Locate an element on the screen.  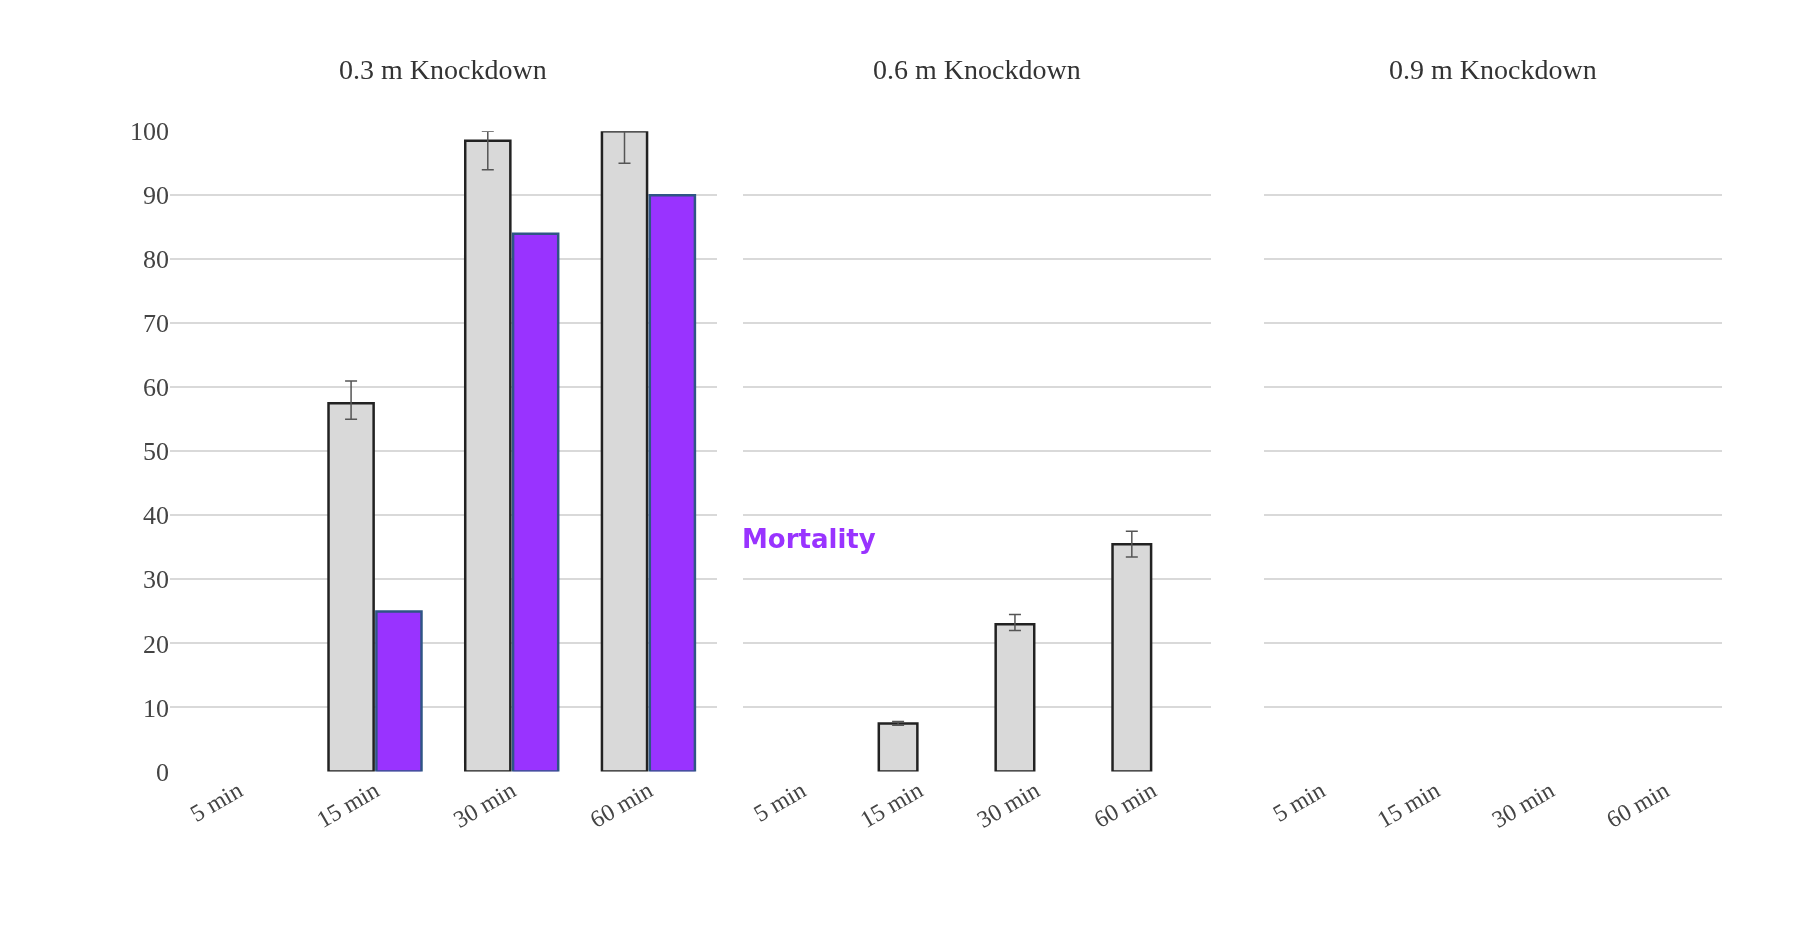
y-tick-label: 20 is located at coordinates (155, 644).